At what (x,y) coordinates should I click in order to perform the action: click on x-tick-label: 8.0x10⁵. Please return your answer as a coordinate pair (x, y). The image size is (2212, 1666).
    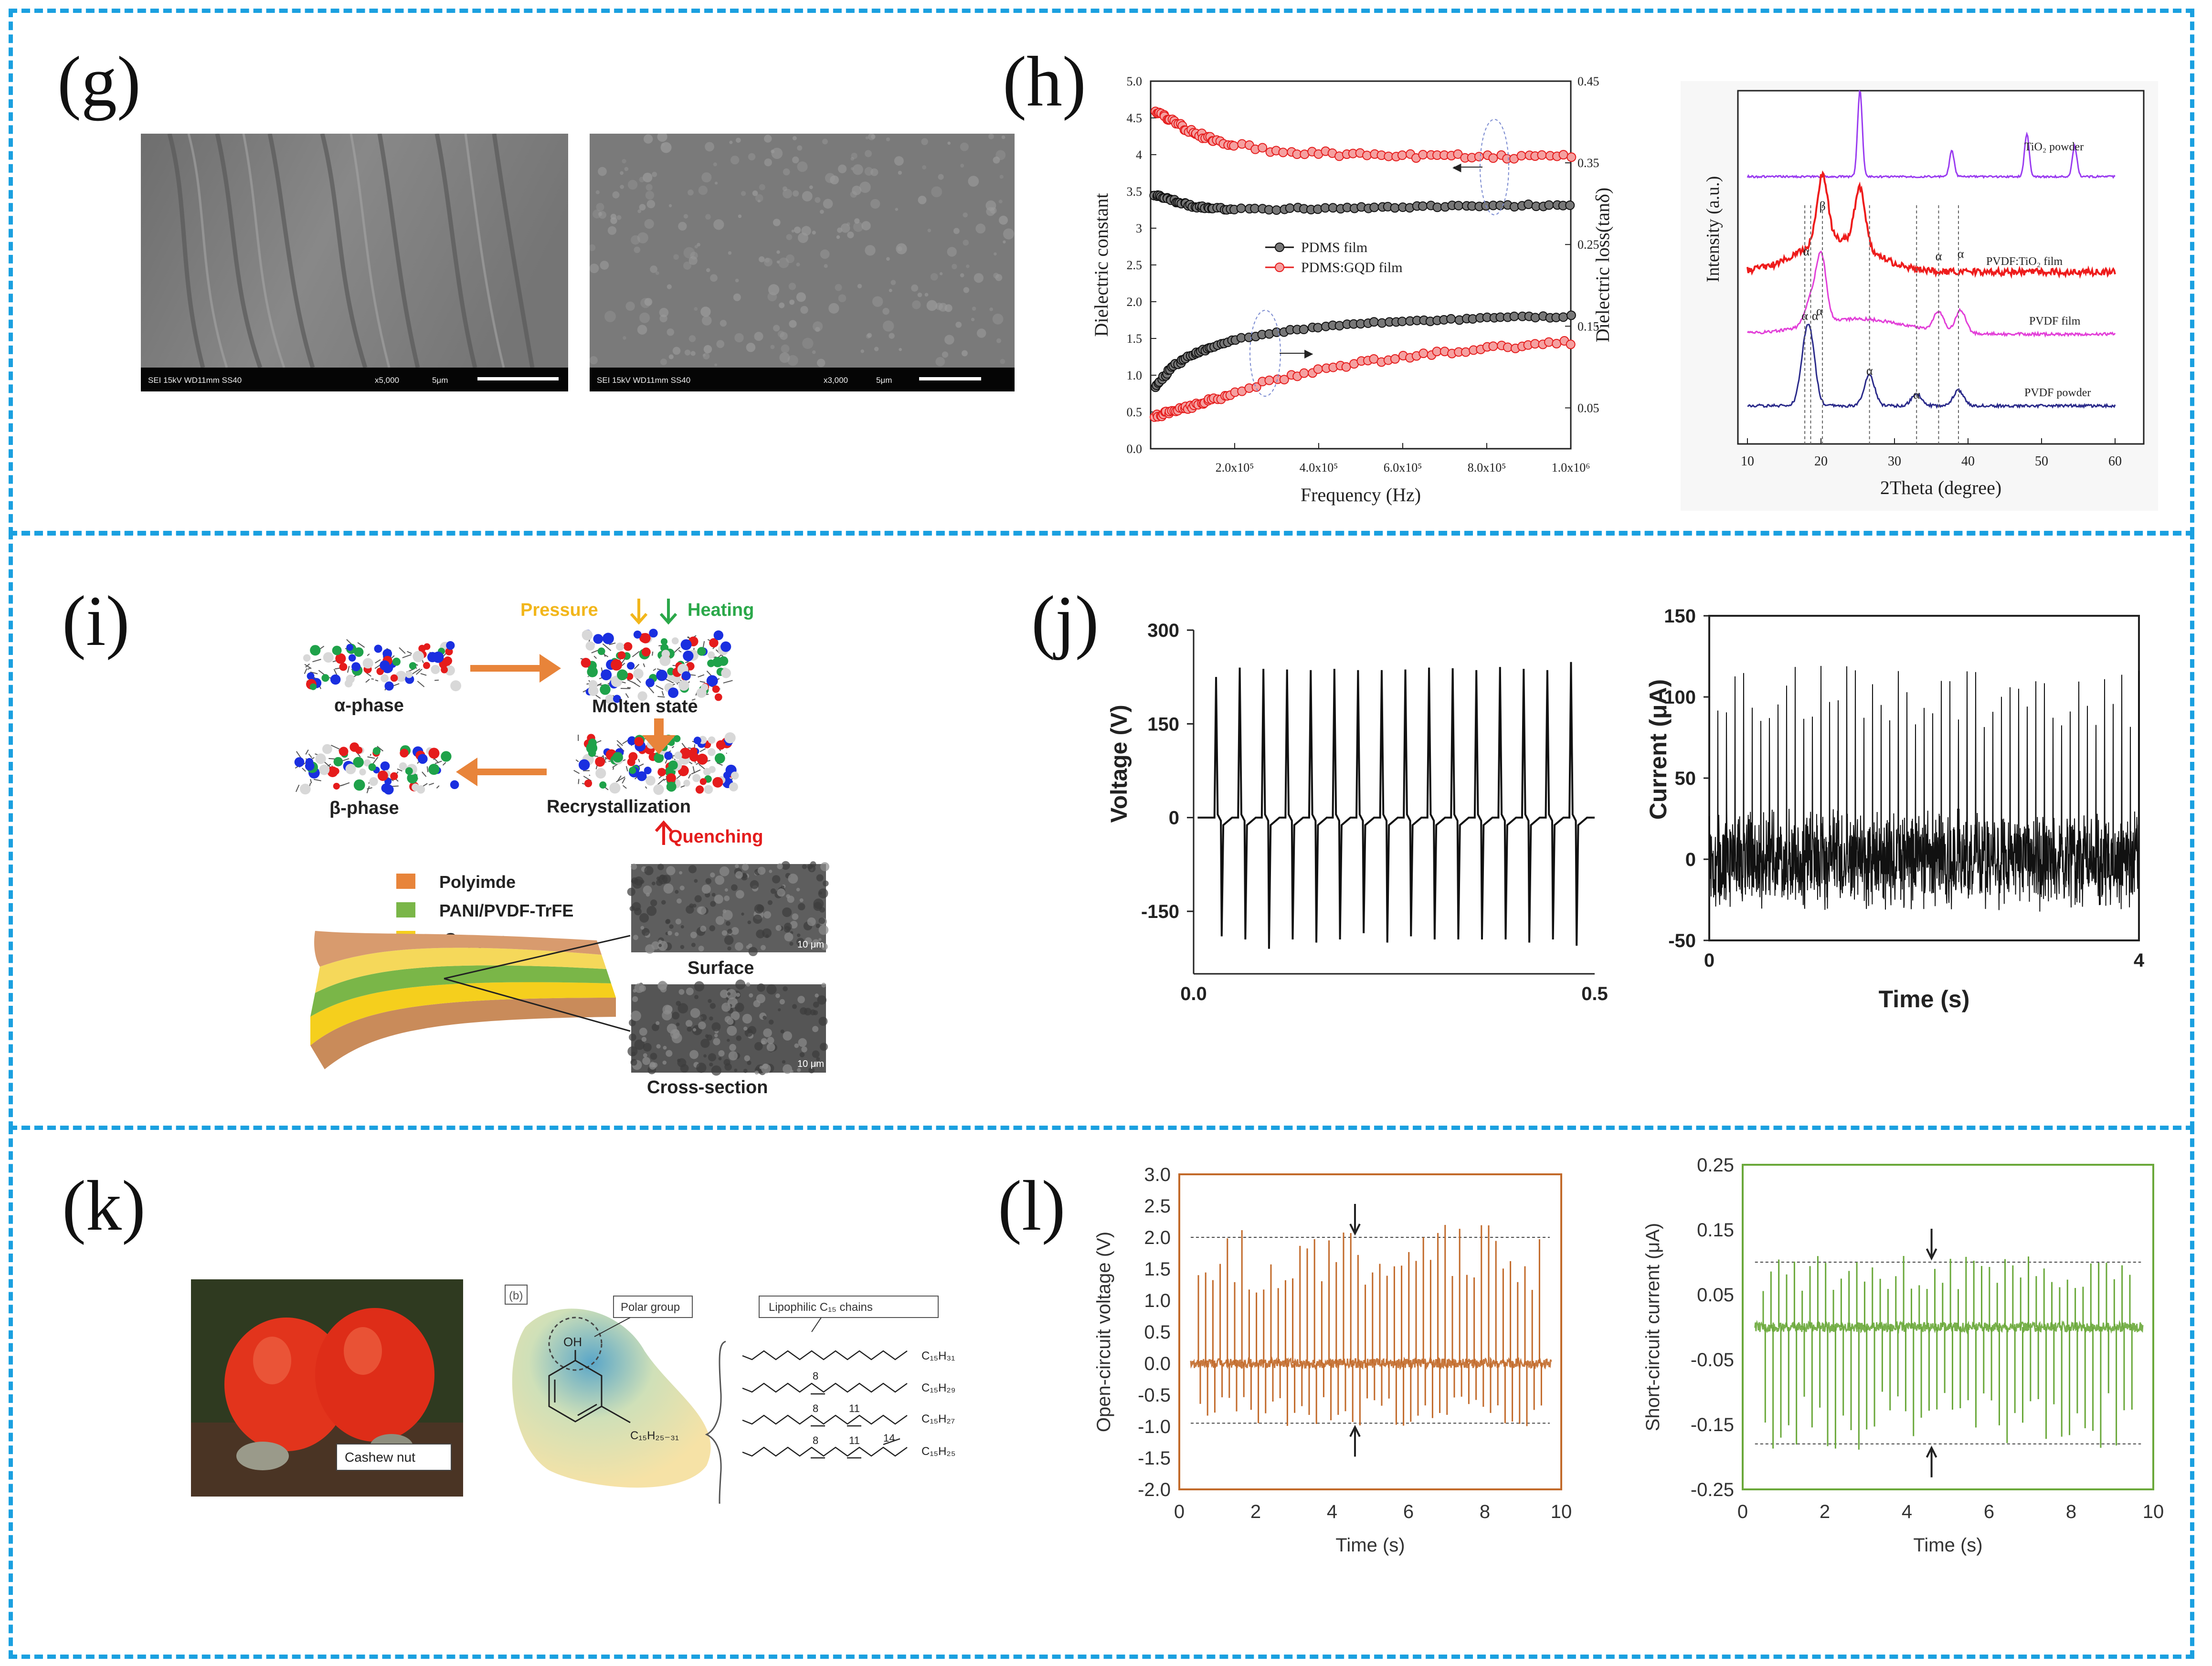
    Looking at the image, I should click on (1487, 467).